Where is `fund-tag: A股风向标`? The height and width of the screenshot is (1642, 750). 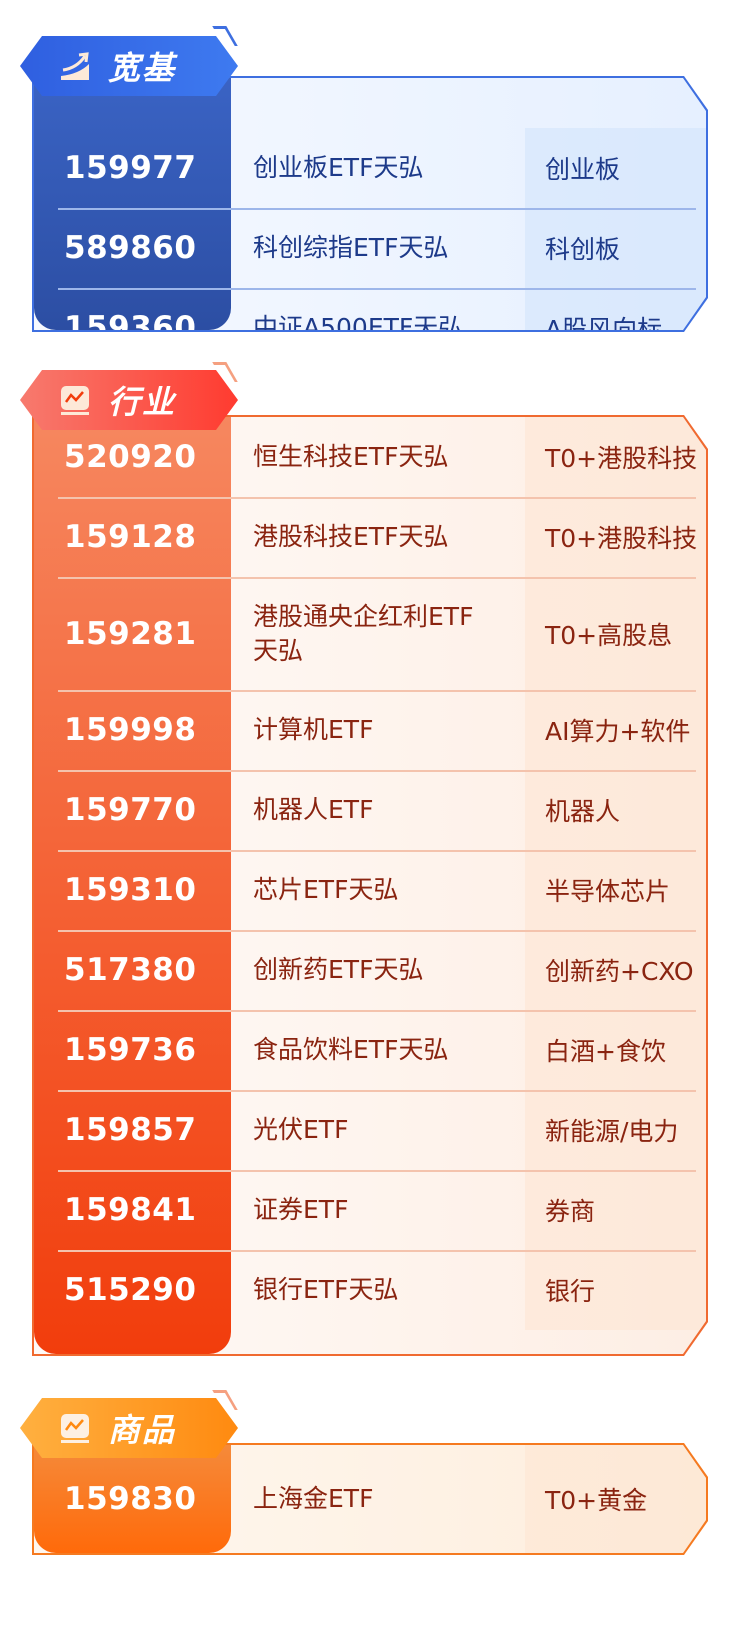 fund-tag: A股风向标 is located at coordinates (615, 328).